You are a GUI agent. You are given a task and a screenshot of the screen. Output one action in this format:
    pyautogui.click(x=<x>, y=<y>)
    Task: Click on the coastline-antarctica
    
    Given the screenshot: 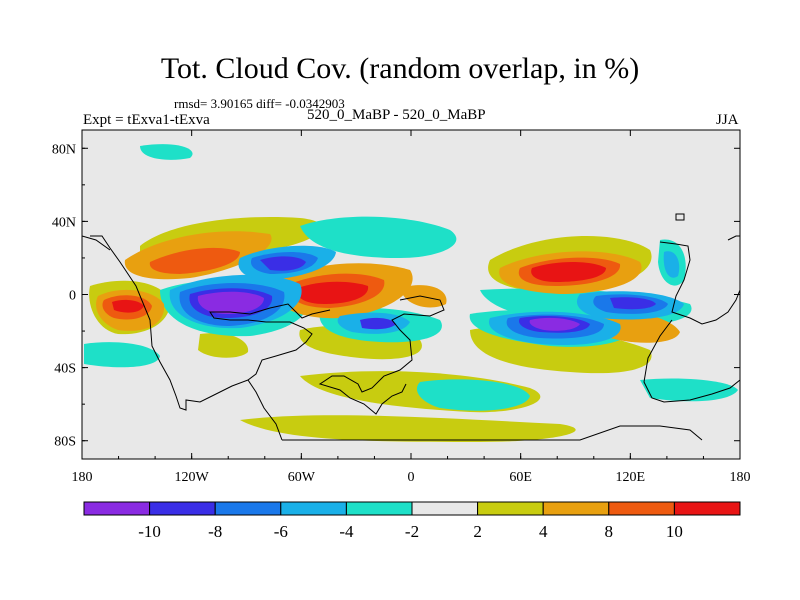 What is the action you would take?
    pyautogui.click(x=492, y=433)
    